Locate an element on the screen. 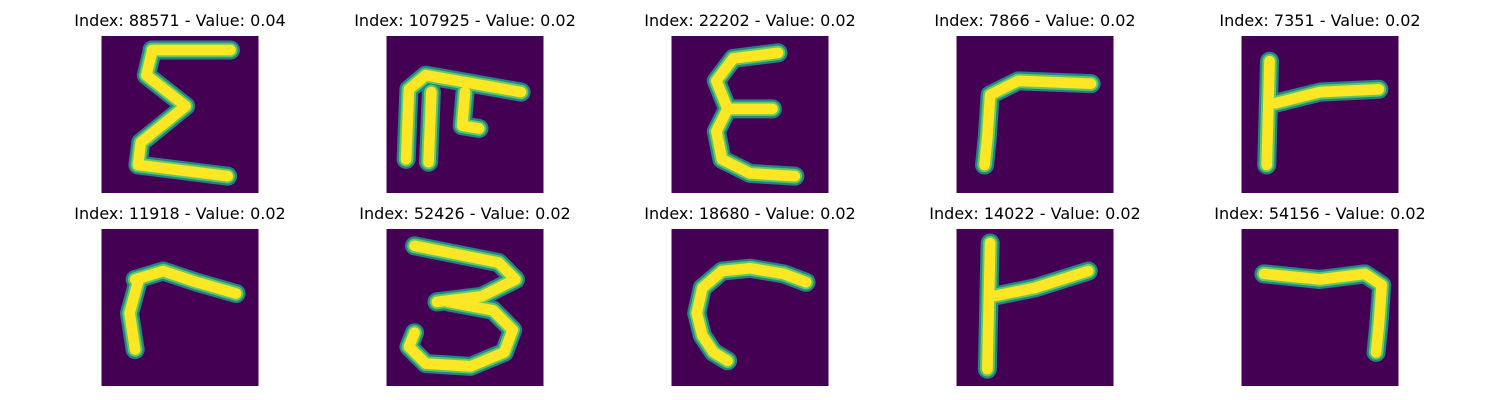 This screenshot has height=400, width=1500. gamma-like-glyph-image is located at coordinates (1035, 114).